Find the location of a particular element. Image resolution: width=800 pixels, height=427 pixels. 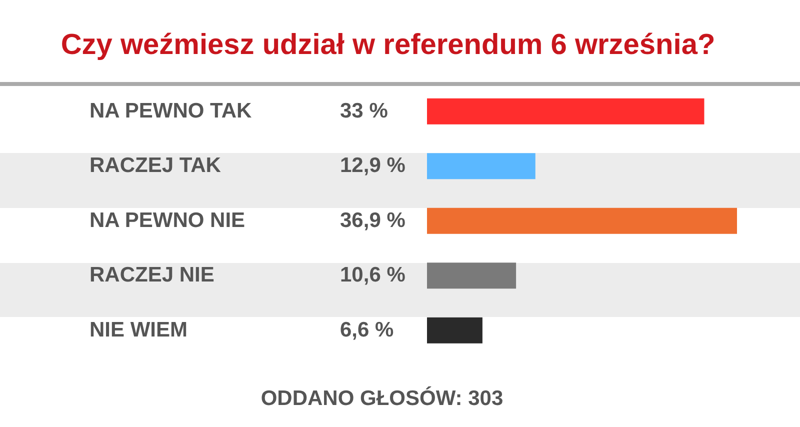

y-tick-label: NA PEWNO TAK is located at coordinates (171, 110).